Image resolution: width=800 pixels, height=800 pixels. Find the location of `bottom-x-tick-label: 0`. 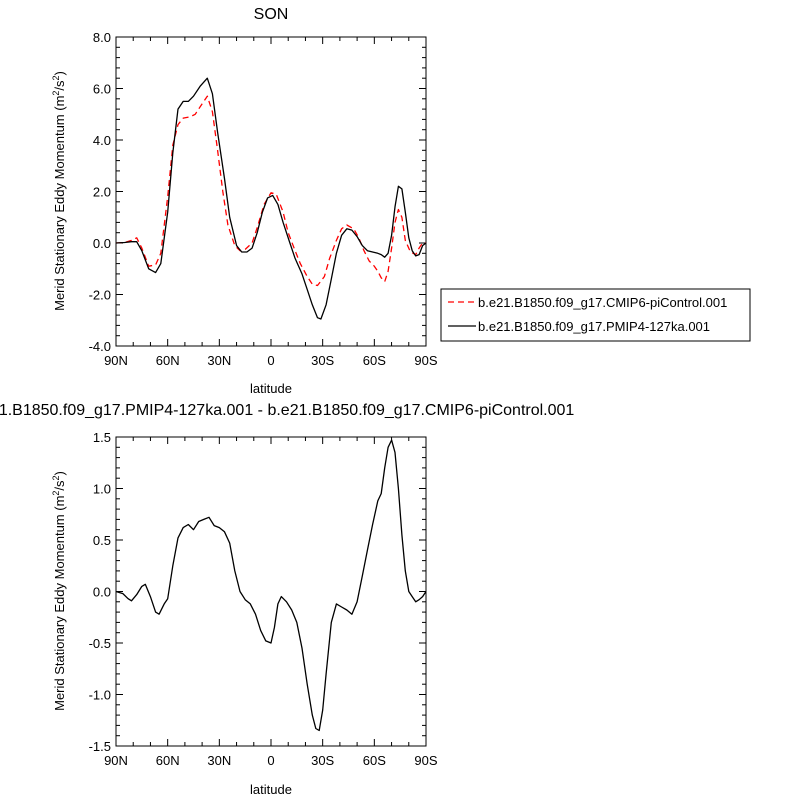

bottom-x-tick-label: 0 is located at coordinates (270, 760).